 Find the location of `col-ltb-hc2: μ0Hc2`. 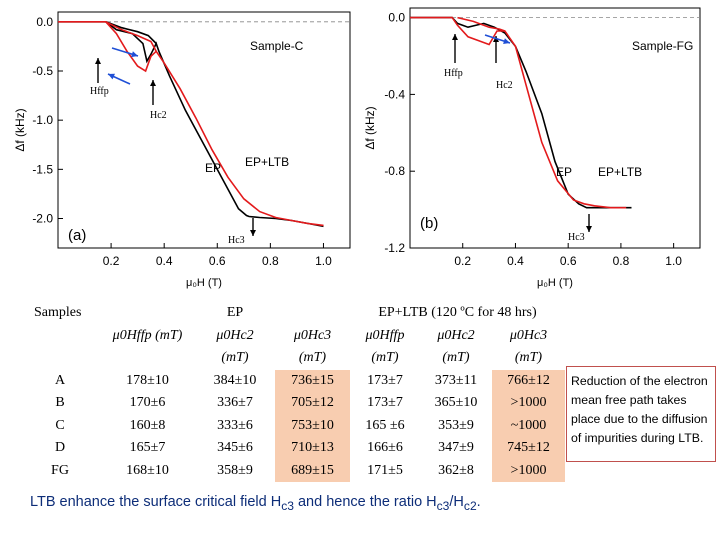

col-ltb-hc2: μ0Hc2 is located at coordinates (456, 335).